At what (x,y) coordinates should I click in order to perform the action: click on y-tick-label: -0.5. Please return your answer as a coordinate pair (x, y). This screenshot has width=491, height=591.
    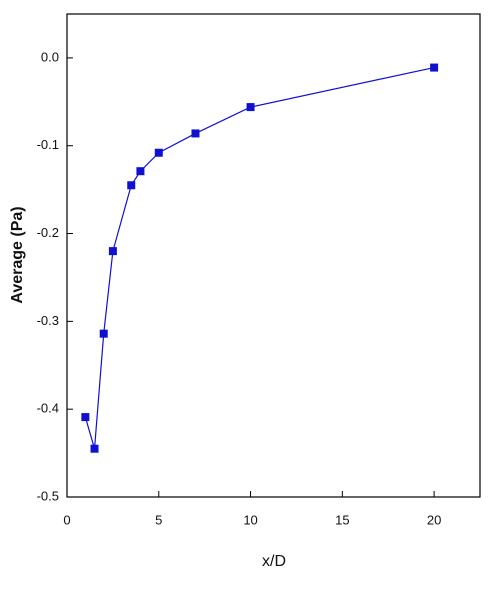
    Looking at the image, I should click on (48, 495).